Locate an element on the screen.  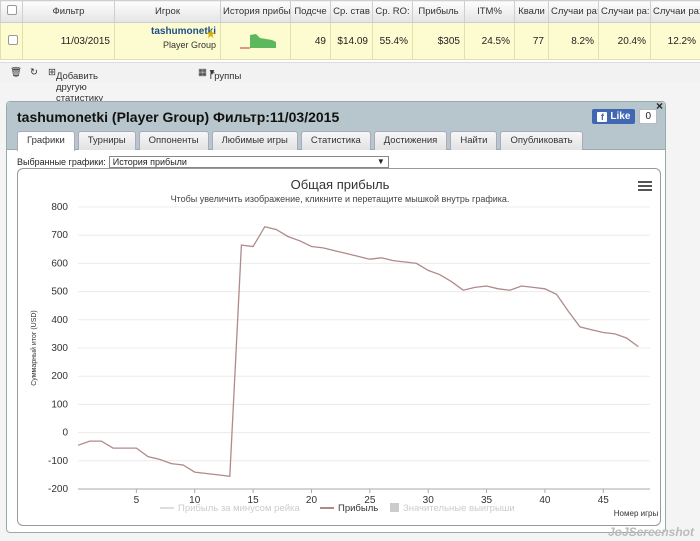
cell-avg-stake: $14.09 is located at coordinates (351, 41).